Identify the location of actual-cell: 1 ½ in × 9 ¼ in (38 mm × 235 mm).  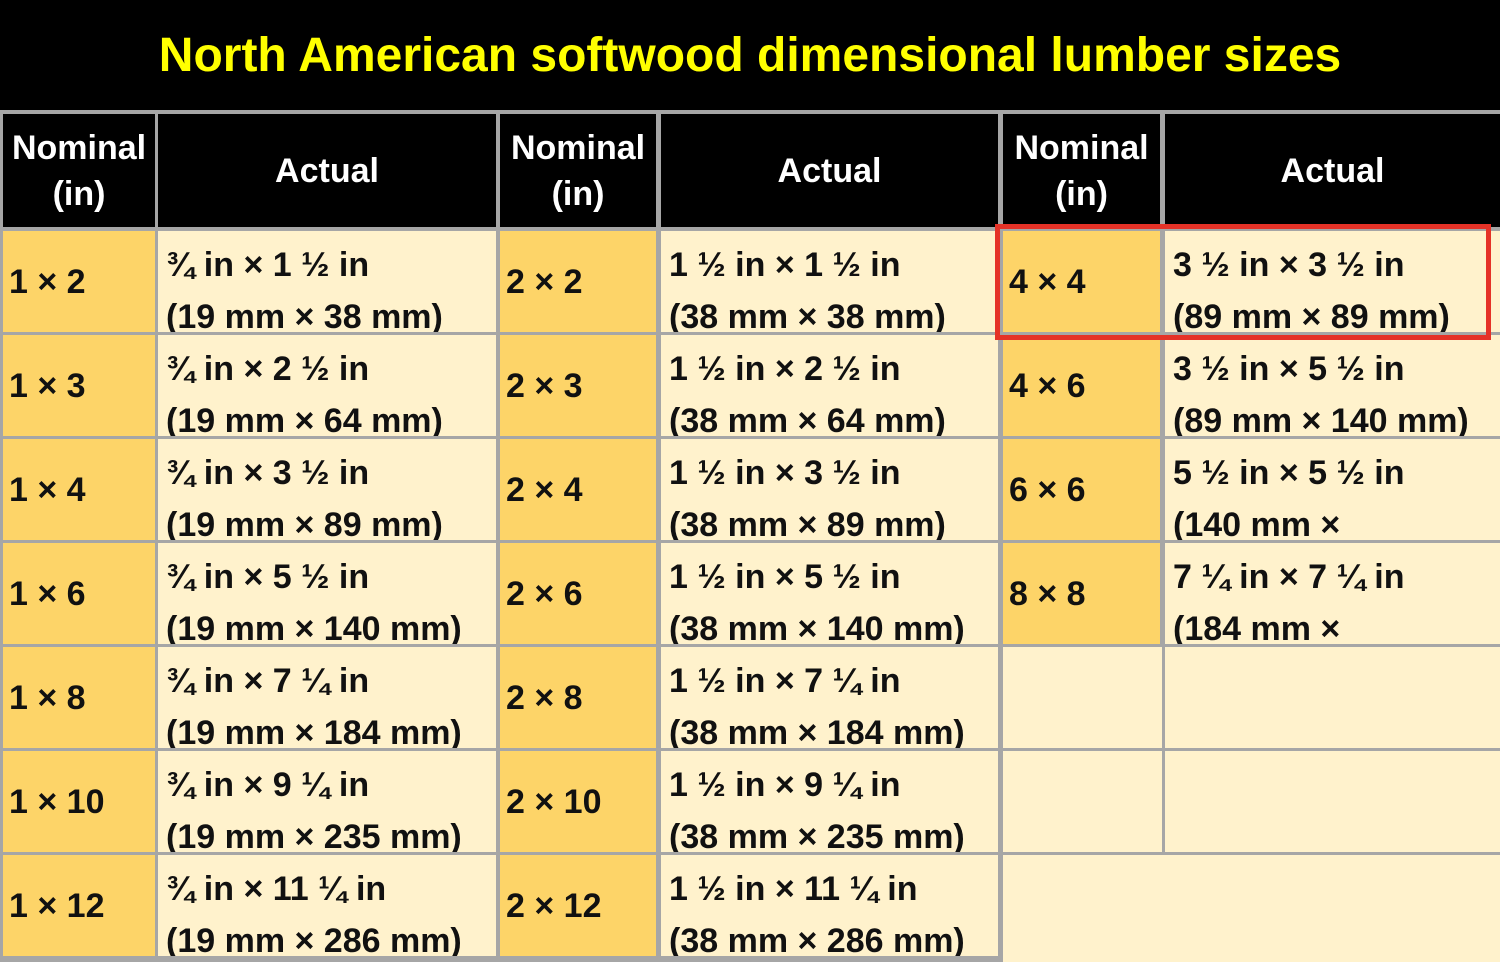
(829, 801).